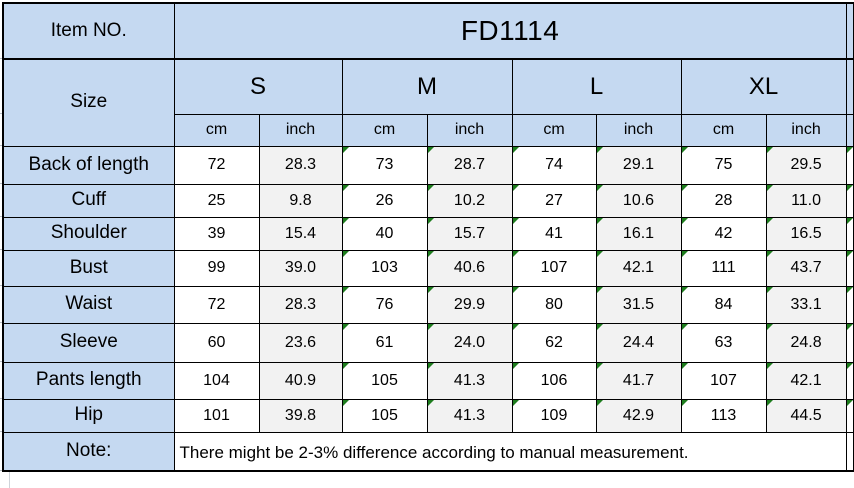  What do you see at coordinates (806, 380) in the screenshot?
I see `measurement-value: 42.1` at bounding box center [806, 380].